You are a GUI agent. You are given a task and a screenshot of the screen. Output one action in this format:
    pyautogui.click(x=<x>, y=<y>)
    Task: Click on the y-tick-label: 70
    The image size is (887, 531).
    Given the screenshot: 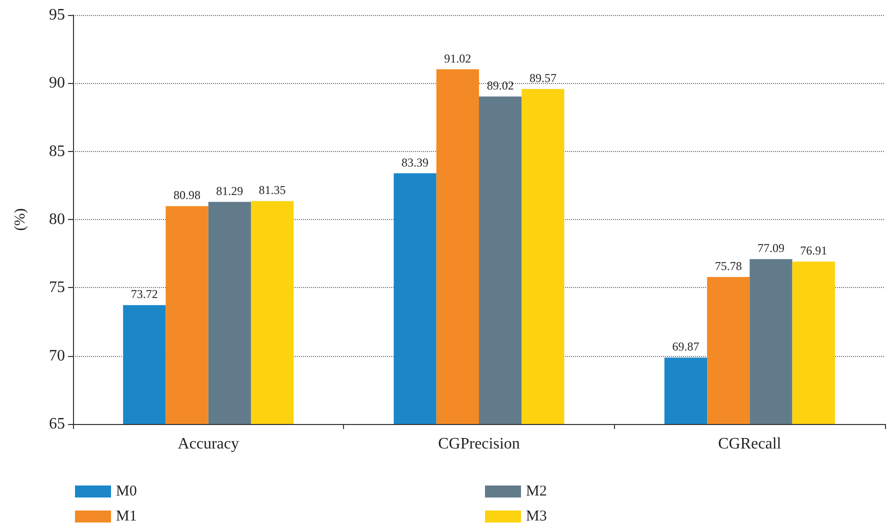 What is the action you would take?
    pyautogui.click(x=57, y=355)
    